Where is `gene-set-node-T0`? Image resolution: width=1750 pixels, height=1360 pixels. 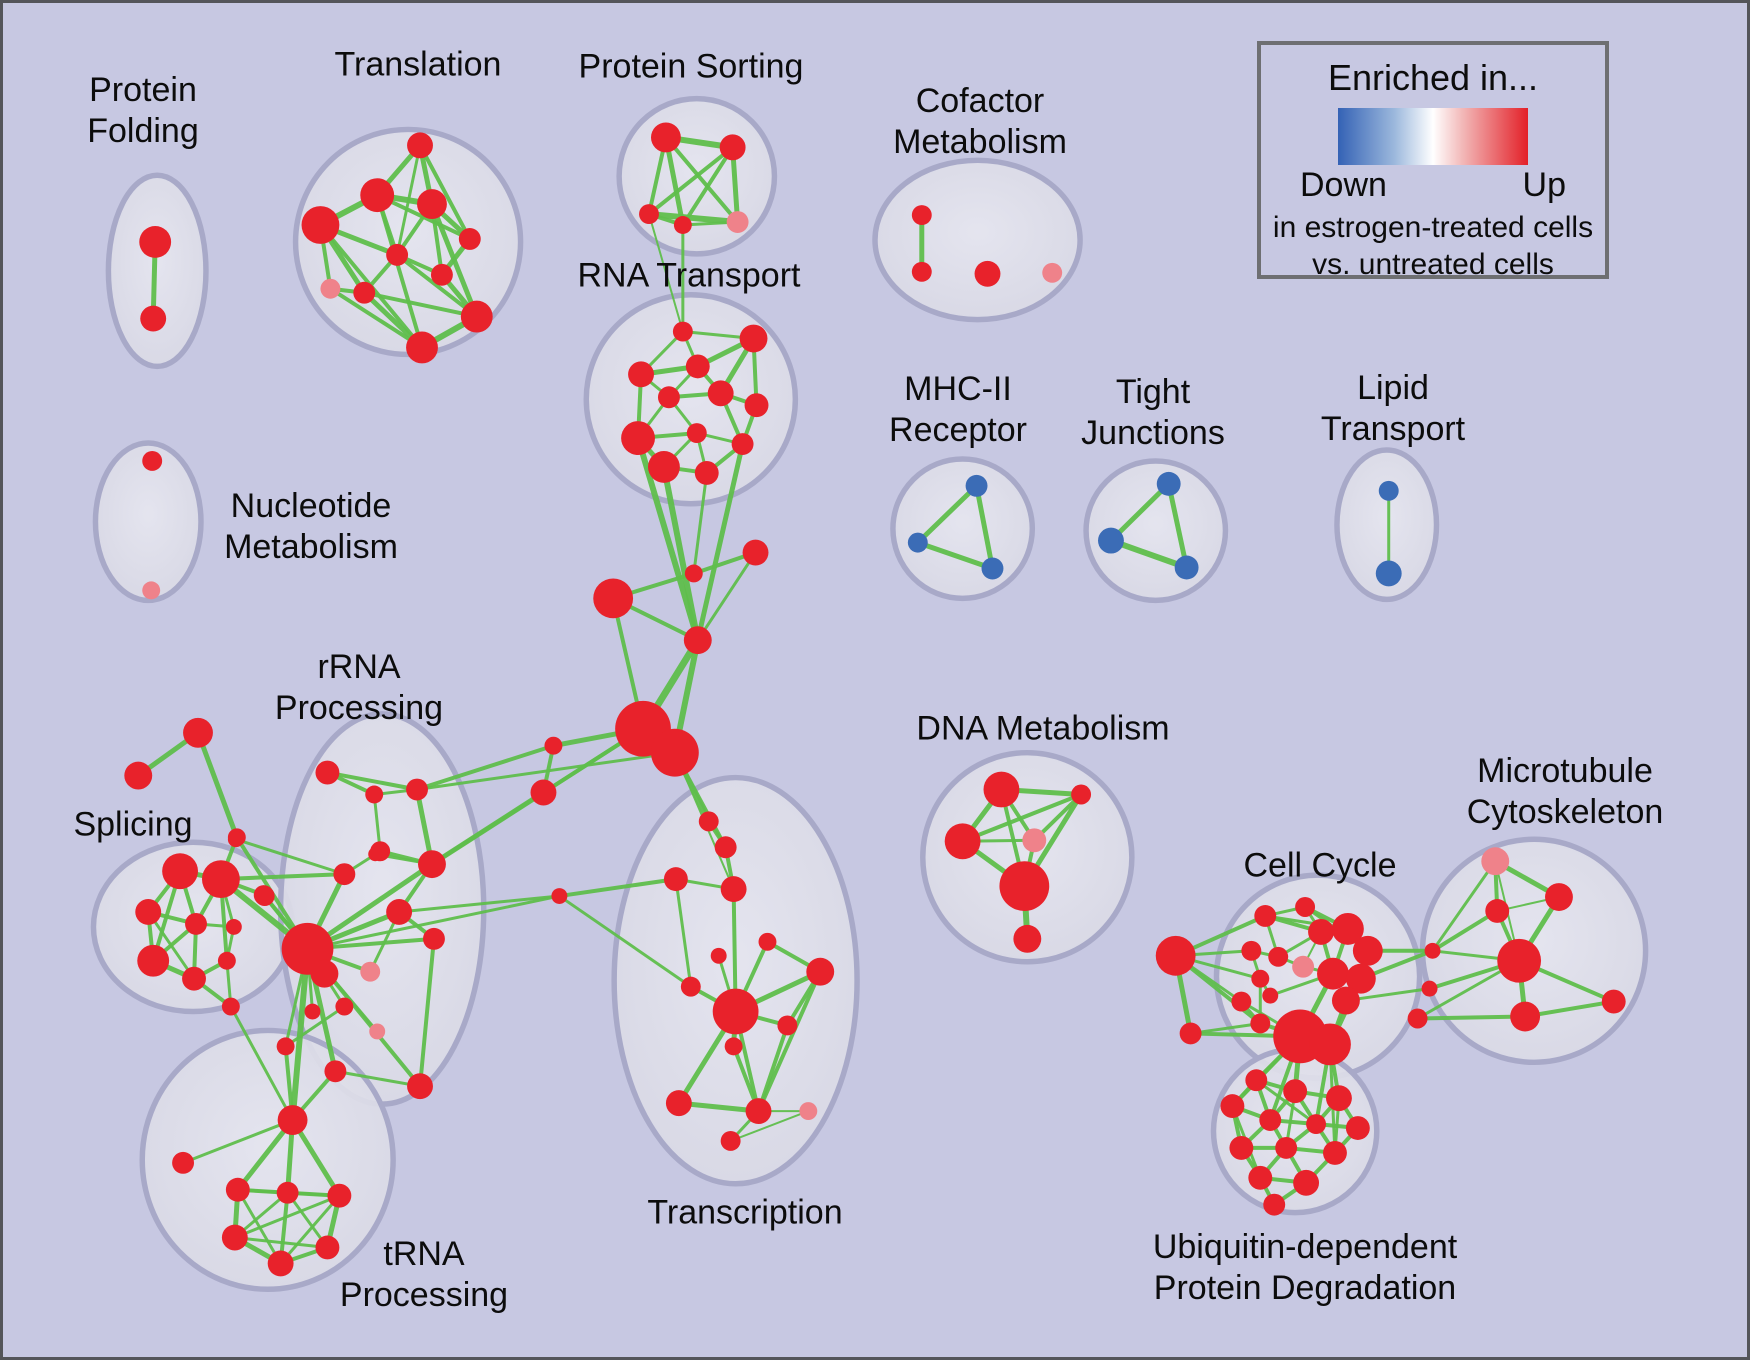 gene-set-node-T0 is located at coordinates (420, 145).